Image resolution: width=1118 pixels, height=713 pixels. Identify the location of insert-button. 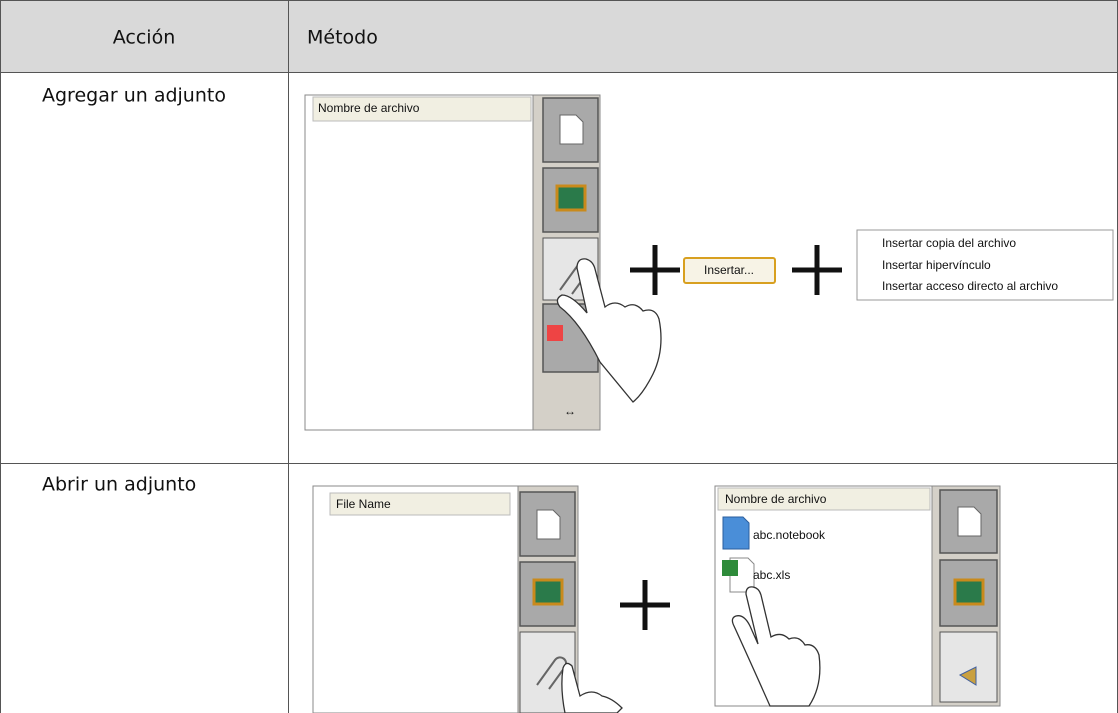
(729, 270).